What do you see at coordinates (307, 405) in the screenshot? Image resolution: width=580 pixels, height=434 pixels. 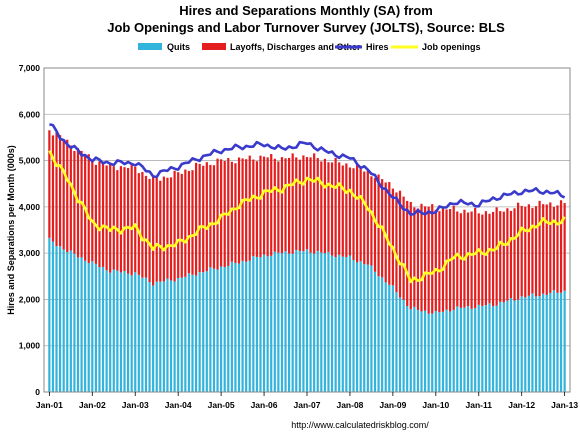 I see `x-tick-label: Jan-07` at bounding box center [307, 405].